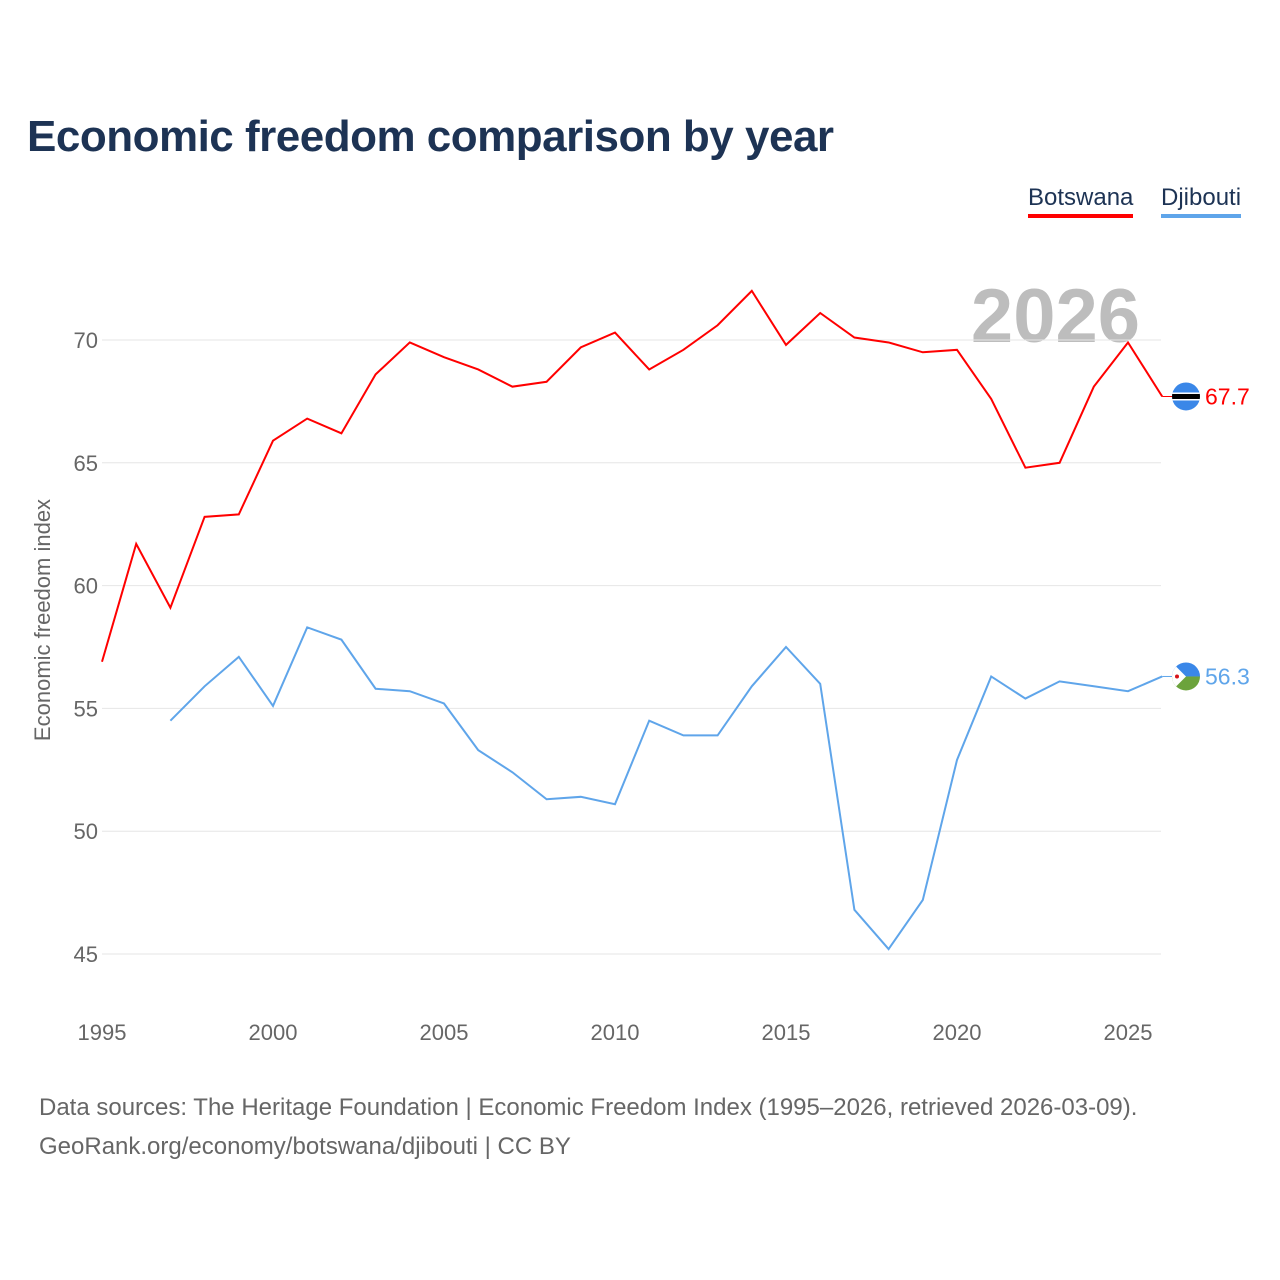 The image size is (1280, 1280). I want to click on chart-title: Economic freedom comparison by year, so click(430, 136).